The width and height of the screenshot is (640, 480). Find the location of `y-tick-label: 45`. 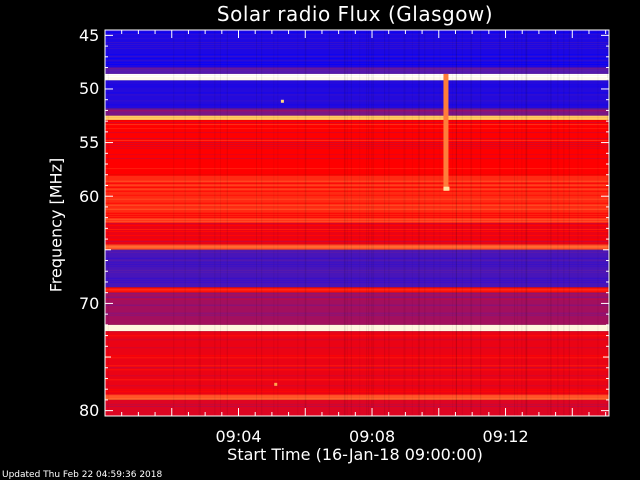

y-tick-label: 45 is located at coordinates (89, 35).